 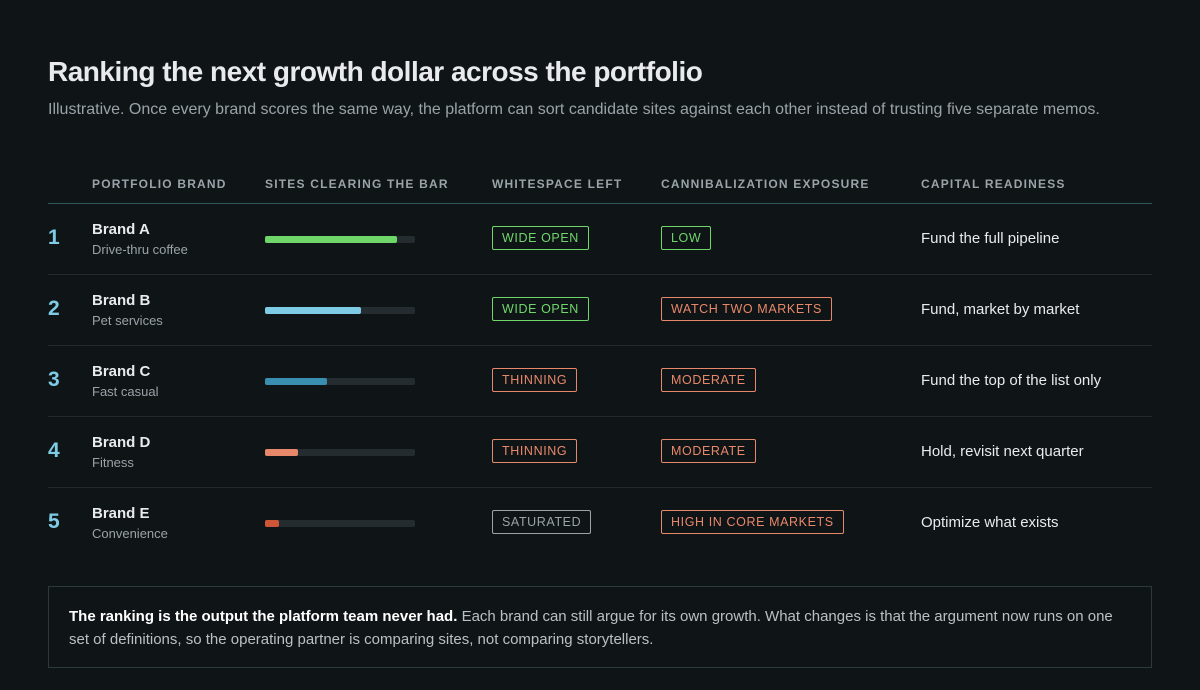 What do you see at coordinates (557, 184) in the screenshot?
I see `column-header: WHITESPACE LEFT` at bounding box center [557, 184].